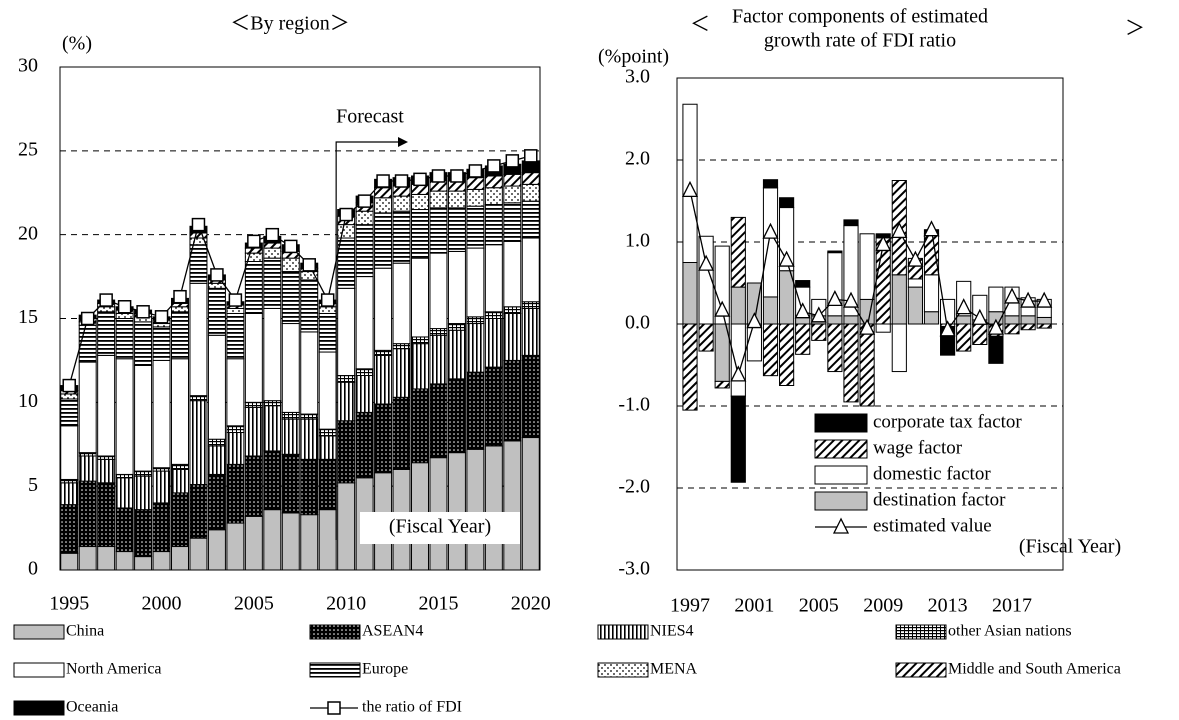 The height and width of the screenshot is (720, 1179). What do you see at coordinates (637, 241) in the screenshot?
I see `y-tick-label: 1.0` at bounding box center [637, 241].